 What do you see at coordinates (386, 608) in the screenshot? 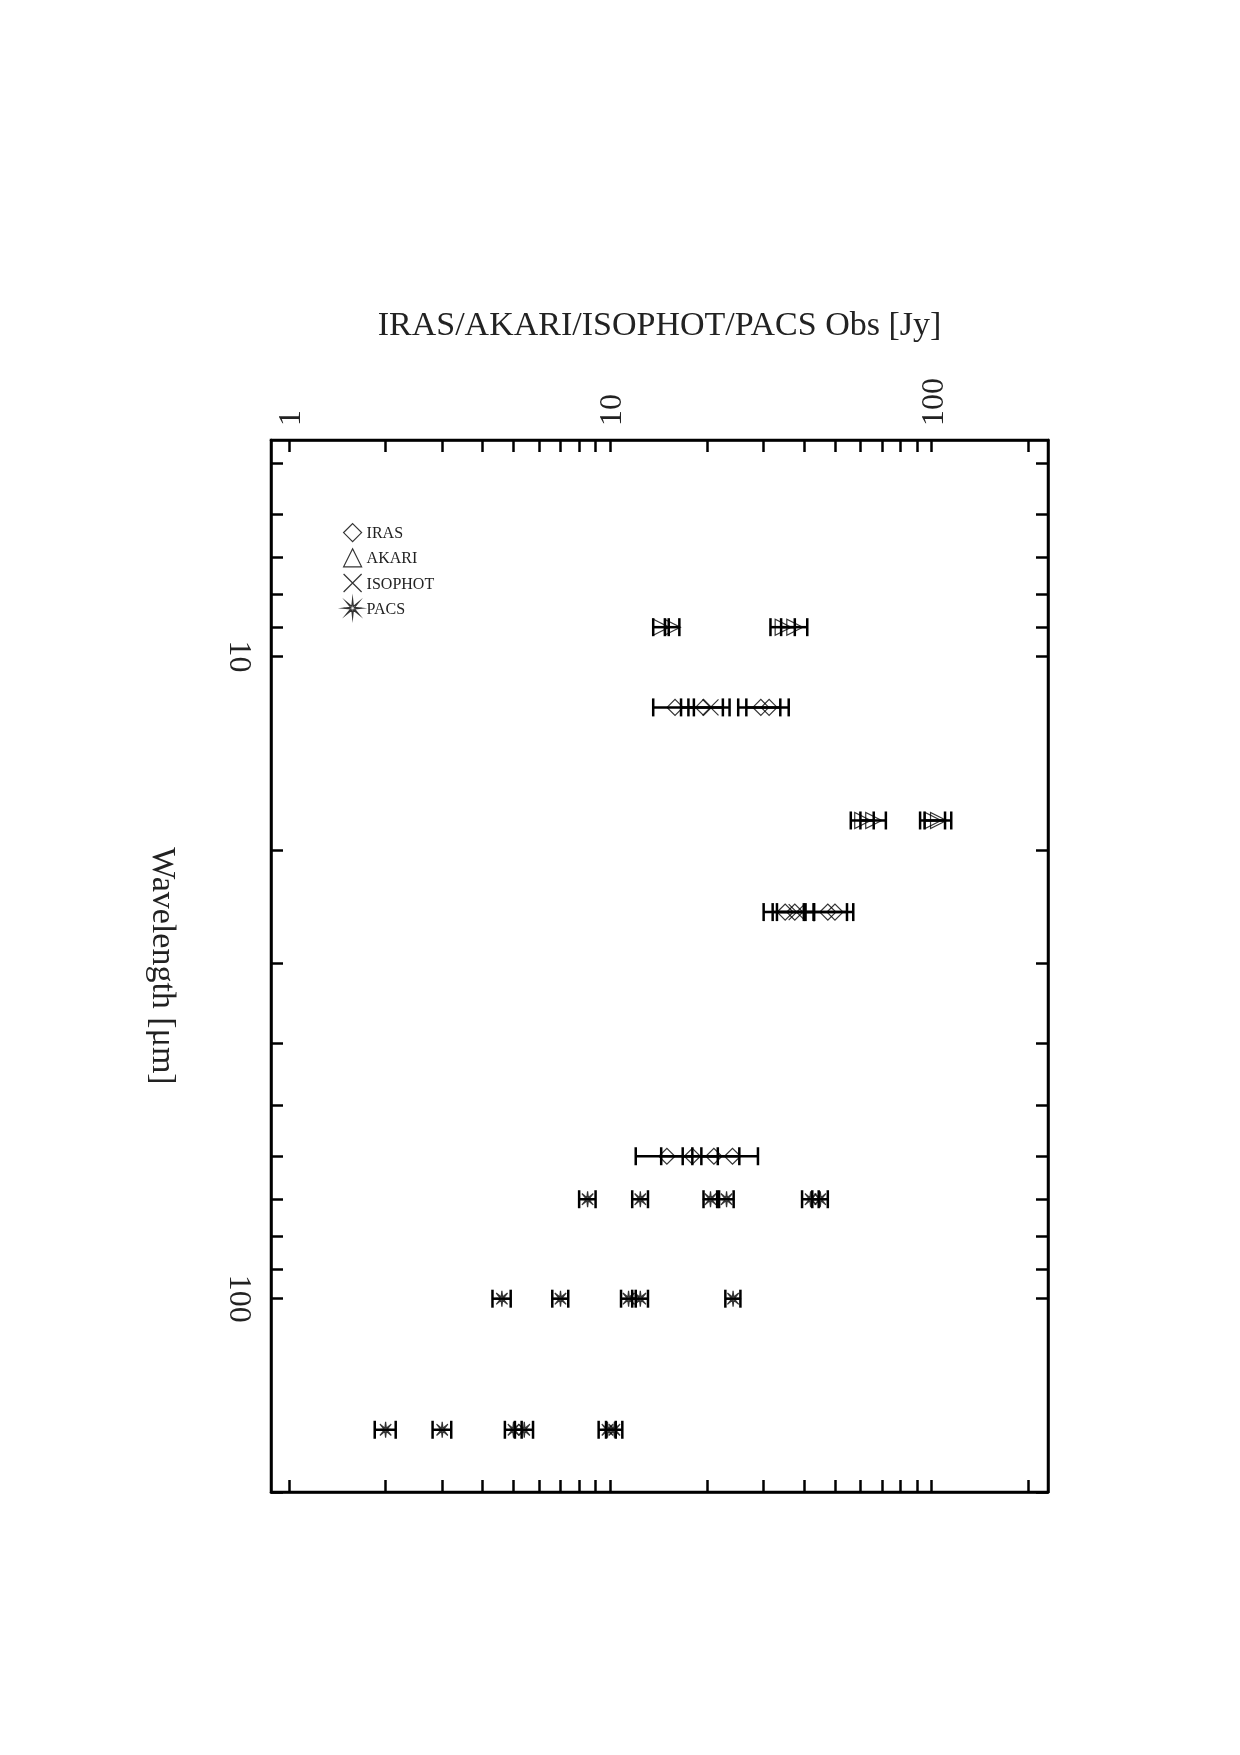
I see `legend-label: PACS` at bounding box center [386, 608].